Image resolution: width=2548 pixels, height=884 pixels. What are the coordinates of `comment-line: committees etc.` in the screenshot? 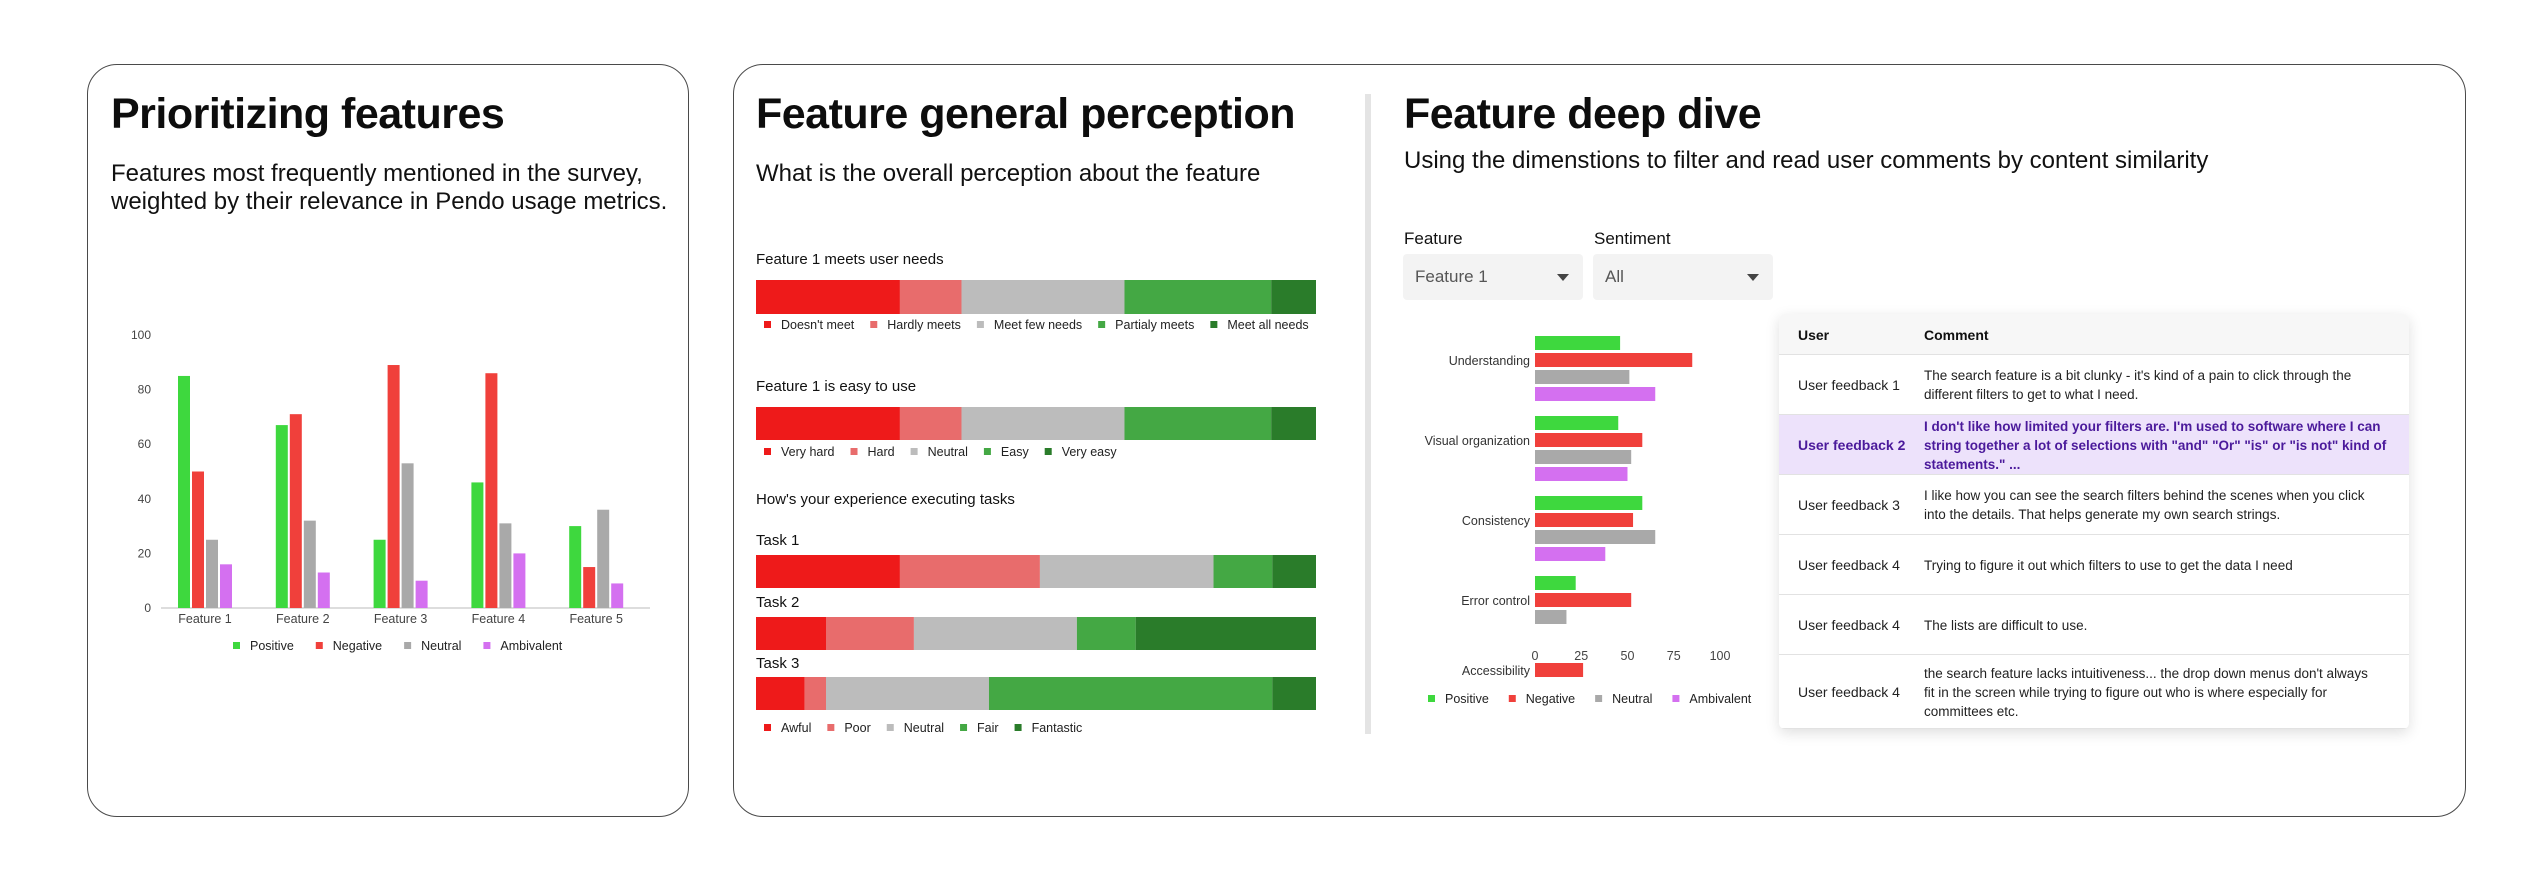 It's located at (1971, 711).